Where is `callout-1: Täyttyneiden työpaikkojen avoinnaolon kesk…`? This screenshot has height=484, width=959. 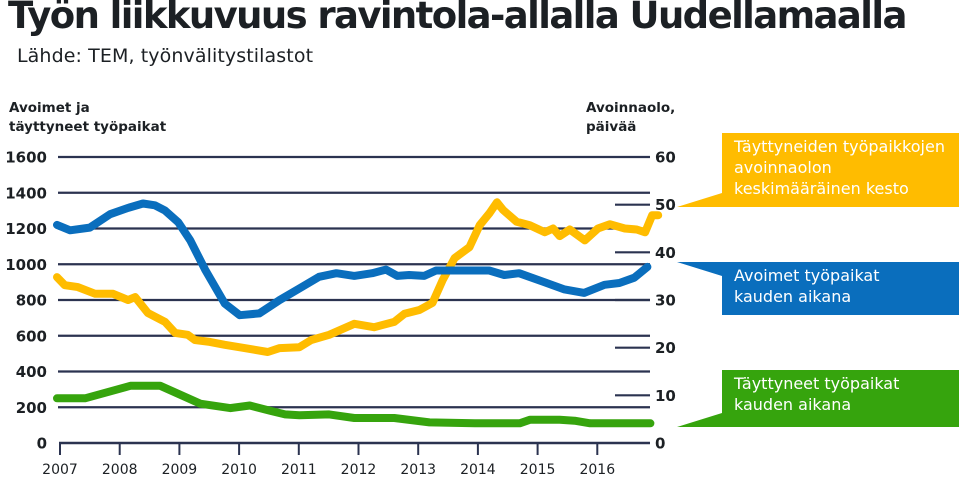
callout-1: Täyttyneiden työpaikkojen avoinnaolon kesk… is located at coordinates (818, 170).